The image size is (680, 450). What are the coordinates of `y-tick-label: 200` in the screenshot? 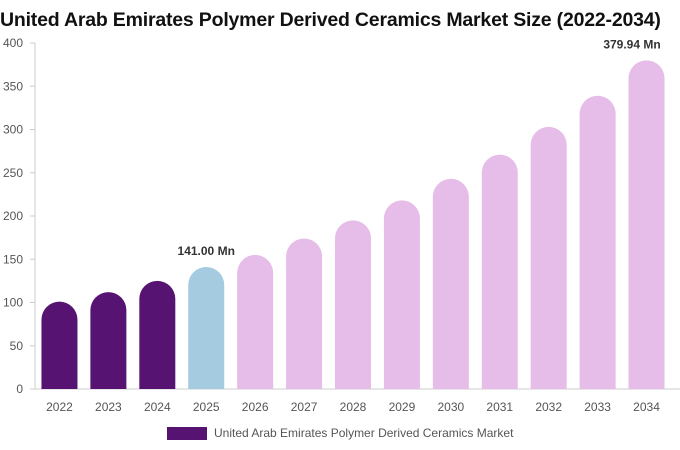 It's located at (13, 216).